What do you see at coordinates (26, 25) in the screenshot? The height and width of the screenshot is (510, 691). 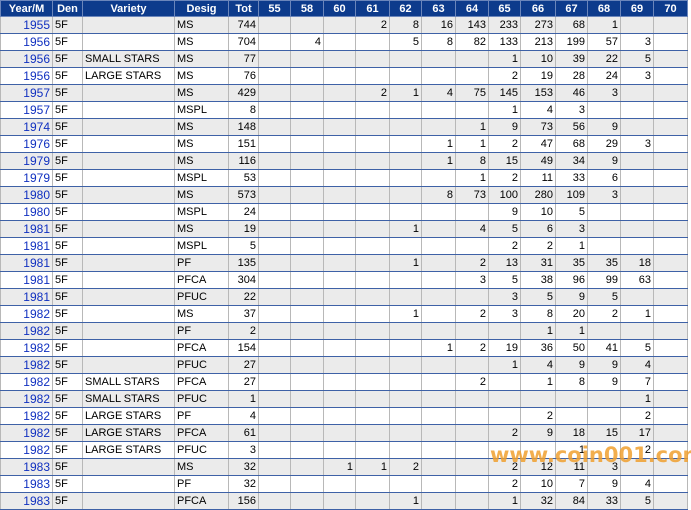 I see `year-link: 1955` at bounding box center [26, 25].